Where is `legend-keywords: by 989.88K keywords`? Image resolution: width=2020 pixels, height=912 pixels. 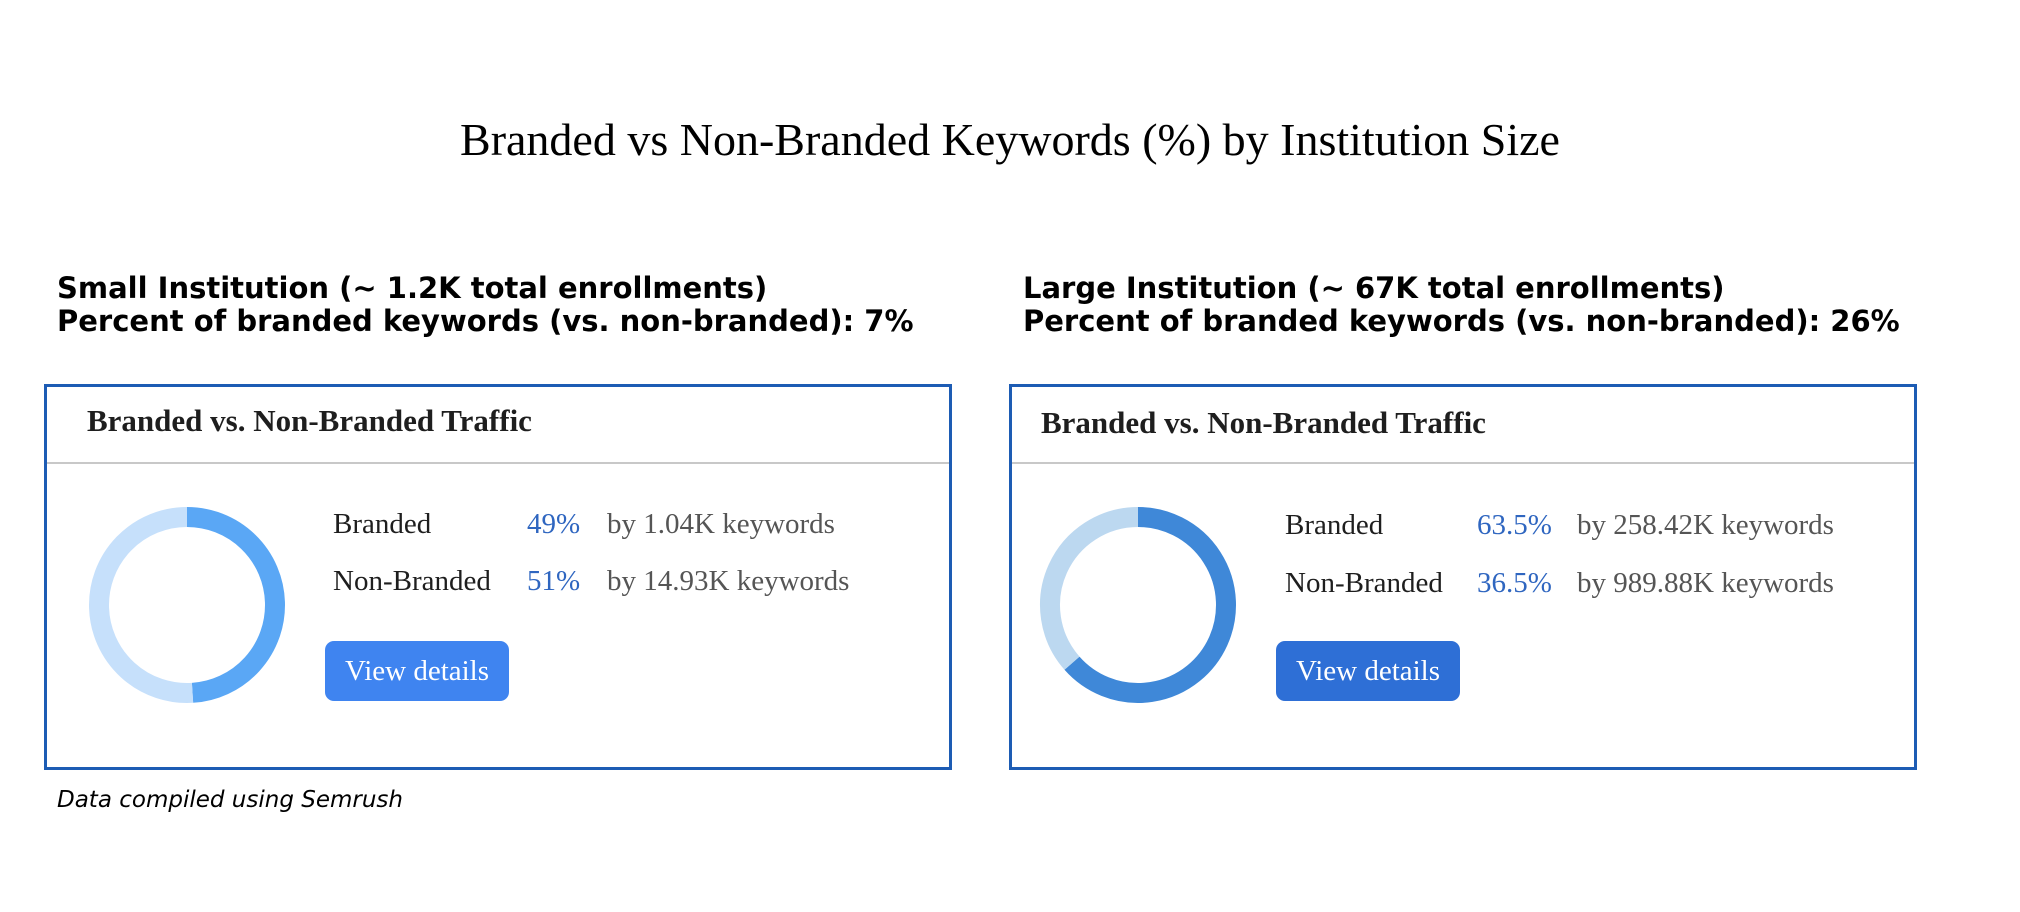
legend-keywords: by 989.88K keywords is located at coordinates (1705, 583).